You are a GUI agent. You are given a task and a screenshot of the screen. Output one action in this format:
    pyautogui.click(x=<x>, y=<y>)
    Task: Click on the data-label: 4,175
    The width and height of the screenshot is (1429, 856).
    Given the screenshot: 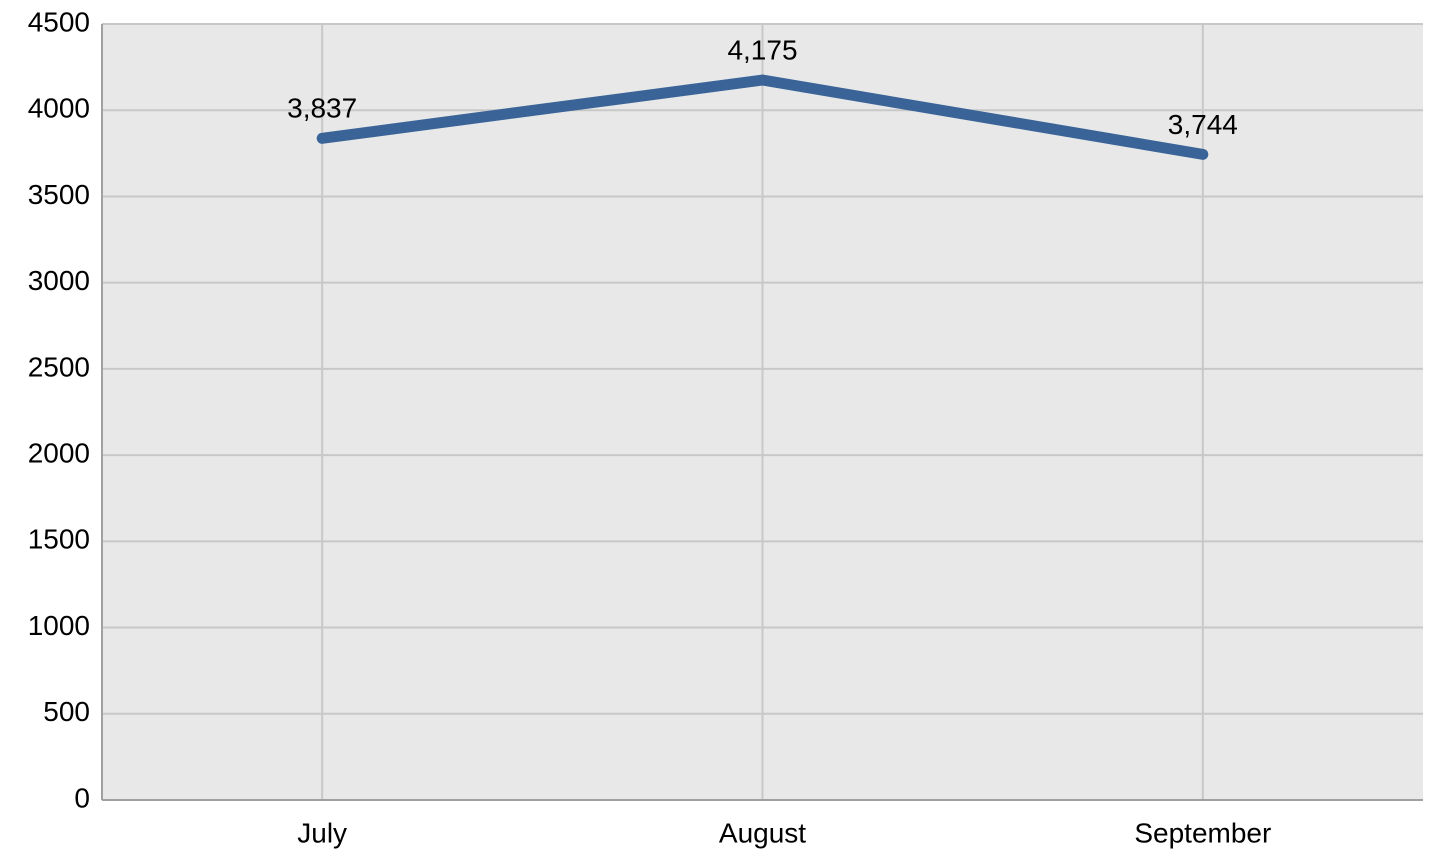 What is the action you would take?
    pyautogui.click(x=762, y=49)
    